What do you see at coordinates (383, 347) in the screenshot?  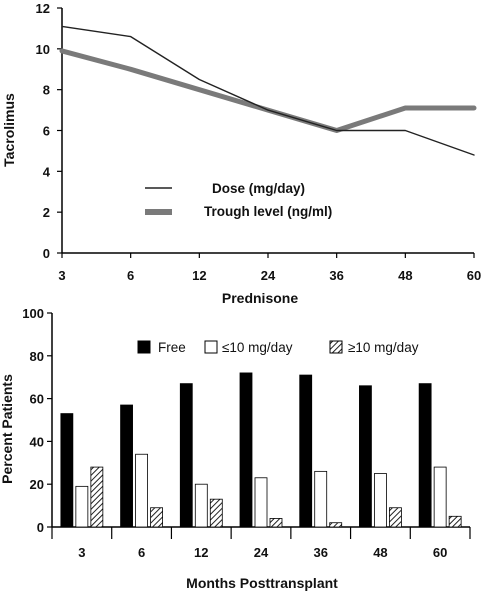 I see `legend-ge10-label: ≥10 mg/day` at bounding box center [383, 347].